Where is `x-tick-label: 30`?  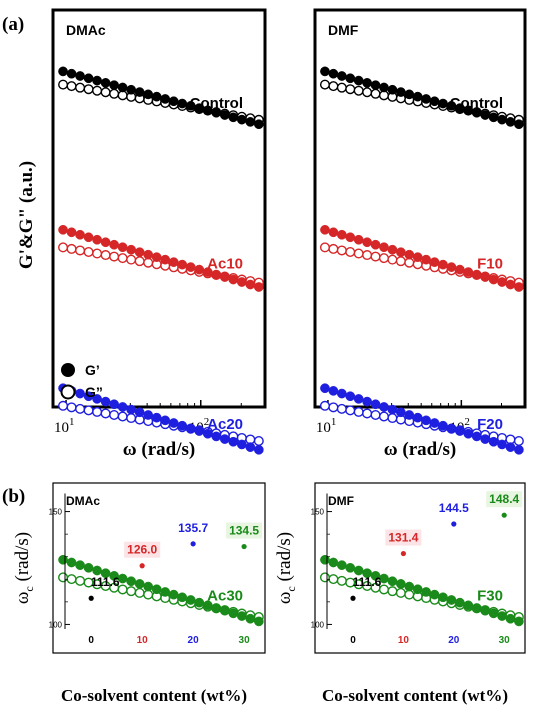
x-tick-label: 30 is located at coordinates (505, 640).